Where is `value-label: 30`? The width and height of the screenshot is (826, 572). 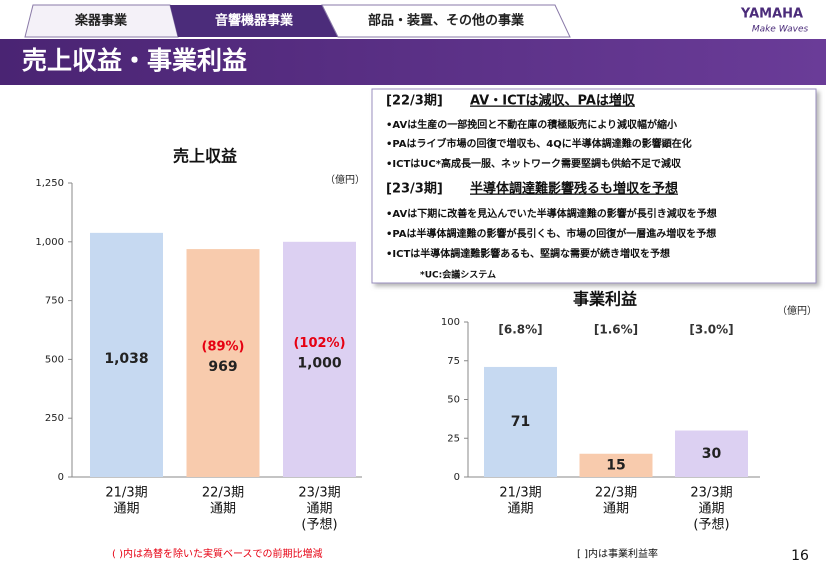 value-label: 30 is located at coordinates (712, 454).